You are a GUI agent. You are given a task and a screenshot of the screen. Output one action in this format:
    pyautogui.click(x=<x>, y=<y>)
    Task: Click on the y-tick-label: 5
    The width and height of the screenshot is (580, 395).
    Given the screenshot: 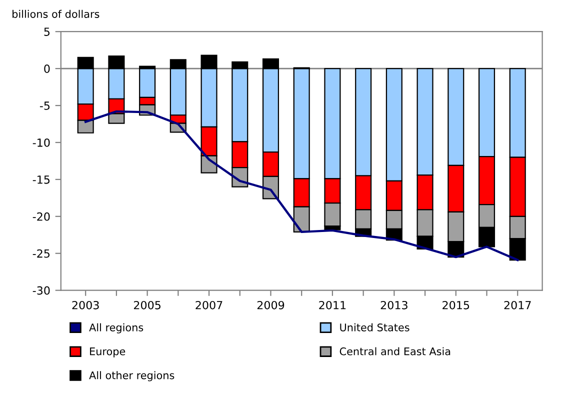 What is the action you would take?
    pyautogui.click(x=47, y=32)
    